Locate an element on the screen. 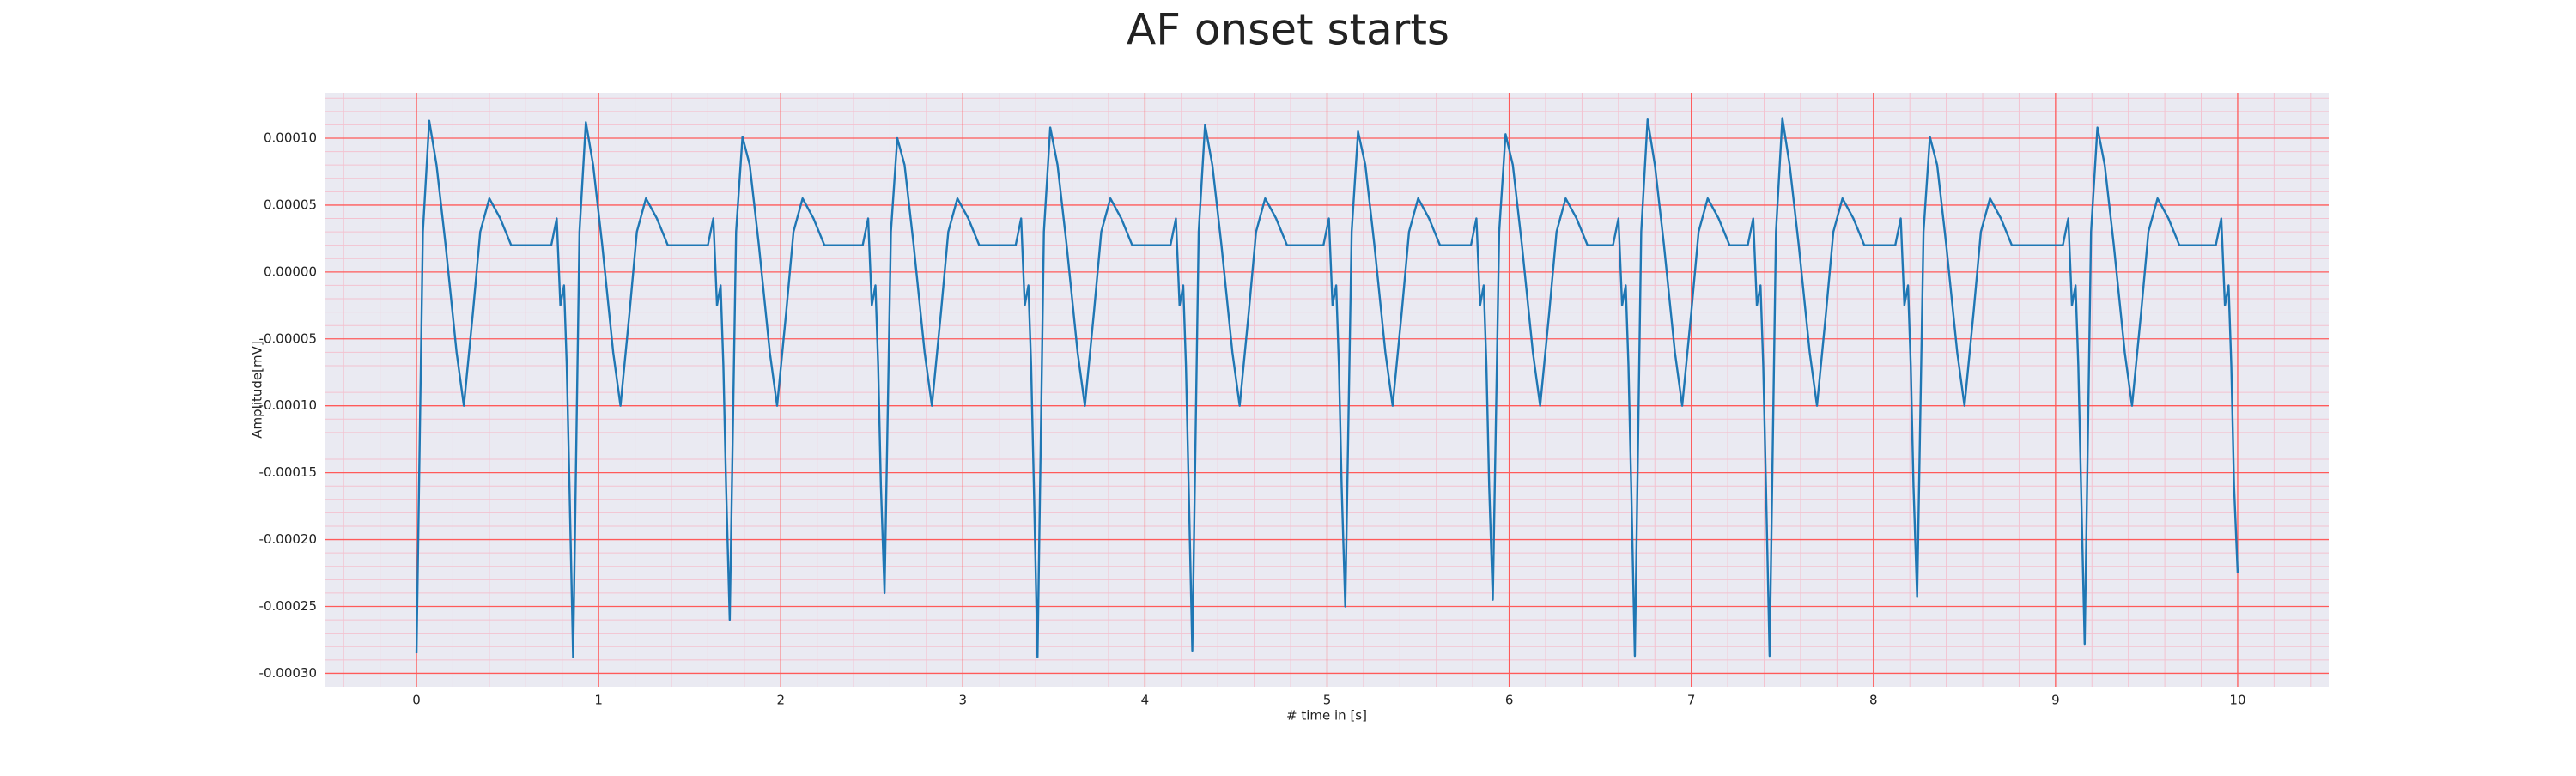 Image resolution: width=2576 pixels, height=776 pixels. y-tick-label: 0.00005 is located at coordinates (291, 205).